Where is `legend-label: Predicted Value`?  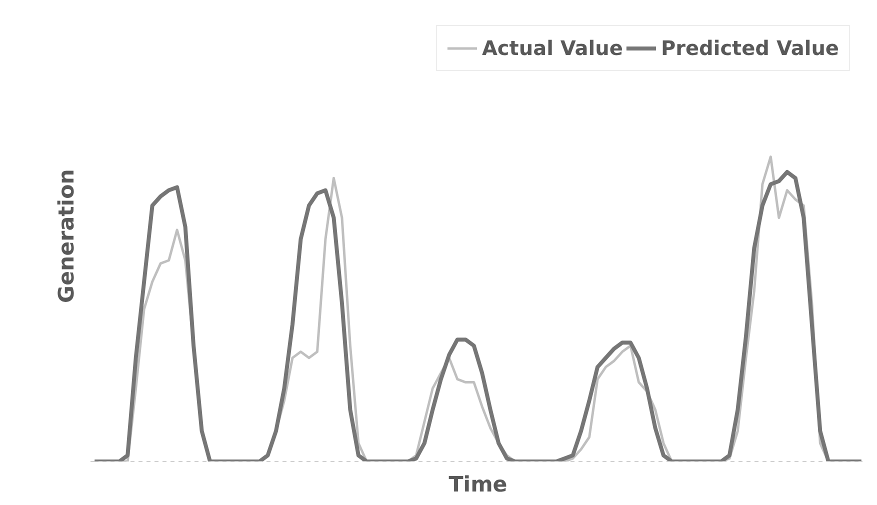 legend-label: Predicted Value is located at coordinates (749, 48).